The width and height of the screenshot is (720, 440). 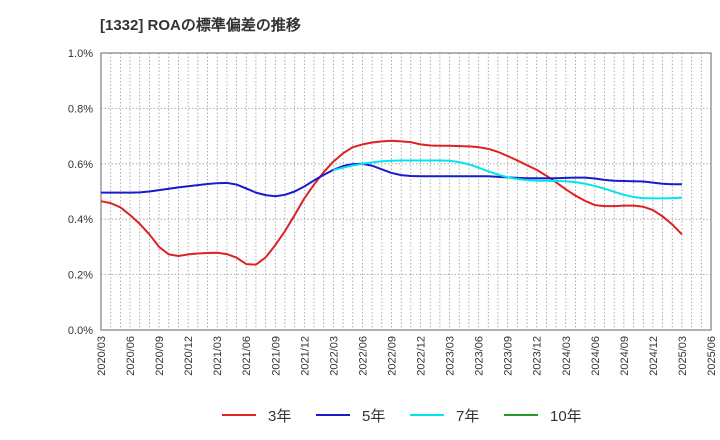 What do you see at coordinates (683, 356) in the screenshot?
I see `x-tick-label: 2025/03` at bounding box center [683, 356].